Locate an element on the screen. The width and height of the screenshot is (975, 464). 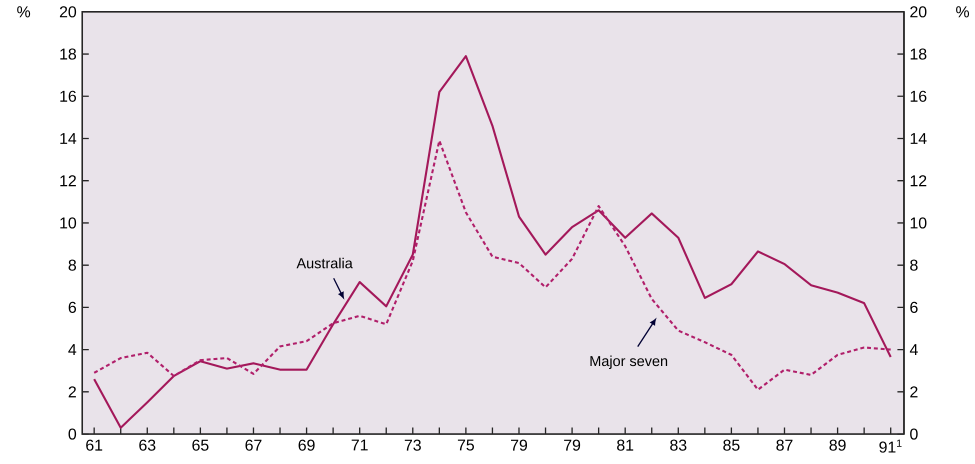
x-tick-label: 81 is located at coordinates (625, 445).